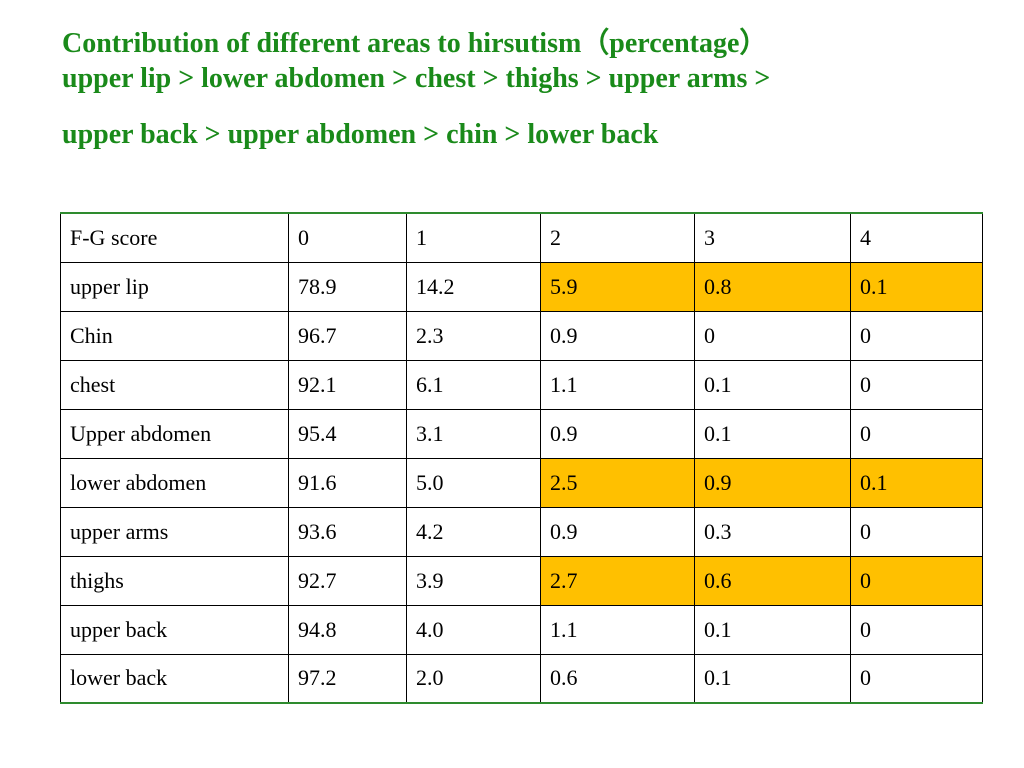 The height and width of the screenshot is (768, 1024). Describe the element at coordinates (347, 384) in the screenshot. I see `table-cell: 92.1` at that location.